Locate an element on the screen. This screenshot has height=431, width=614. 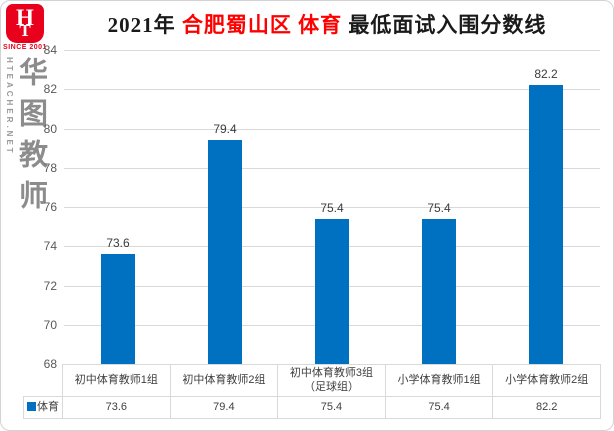
y-axis-tick-label: 78 is located at coordinates (50, 168).